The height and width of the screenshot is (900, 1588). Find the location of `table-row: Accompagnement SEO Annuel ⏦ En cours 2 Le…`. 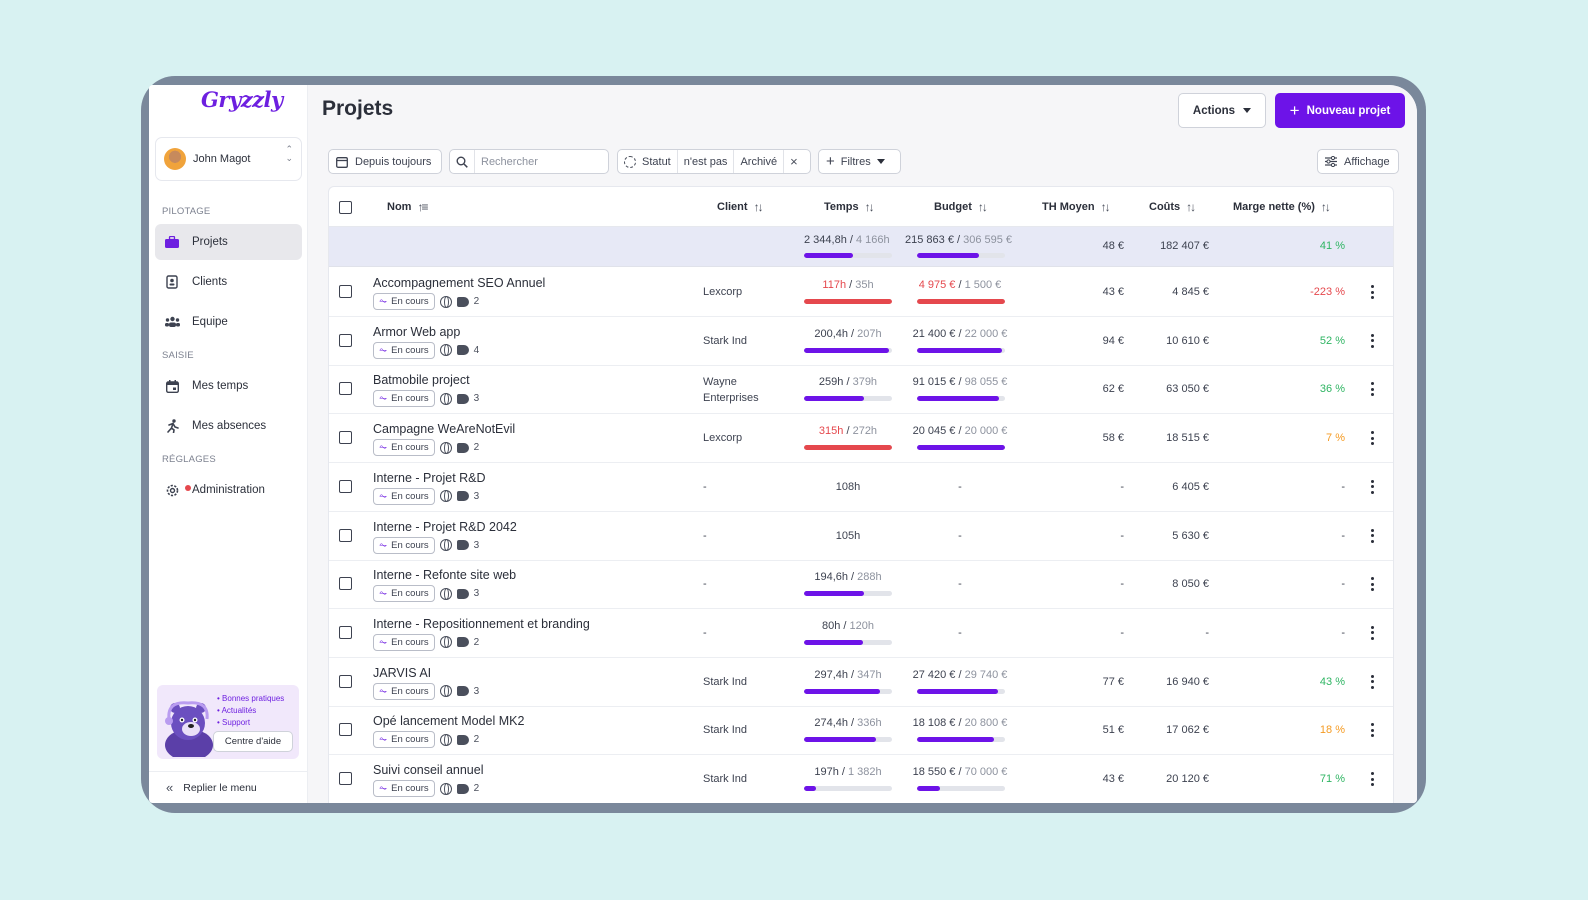

table-row: Accompagnement SEO Annuel ⏦ En cours 2 Le… is located at coordinates (861, 292).